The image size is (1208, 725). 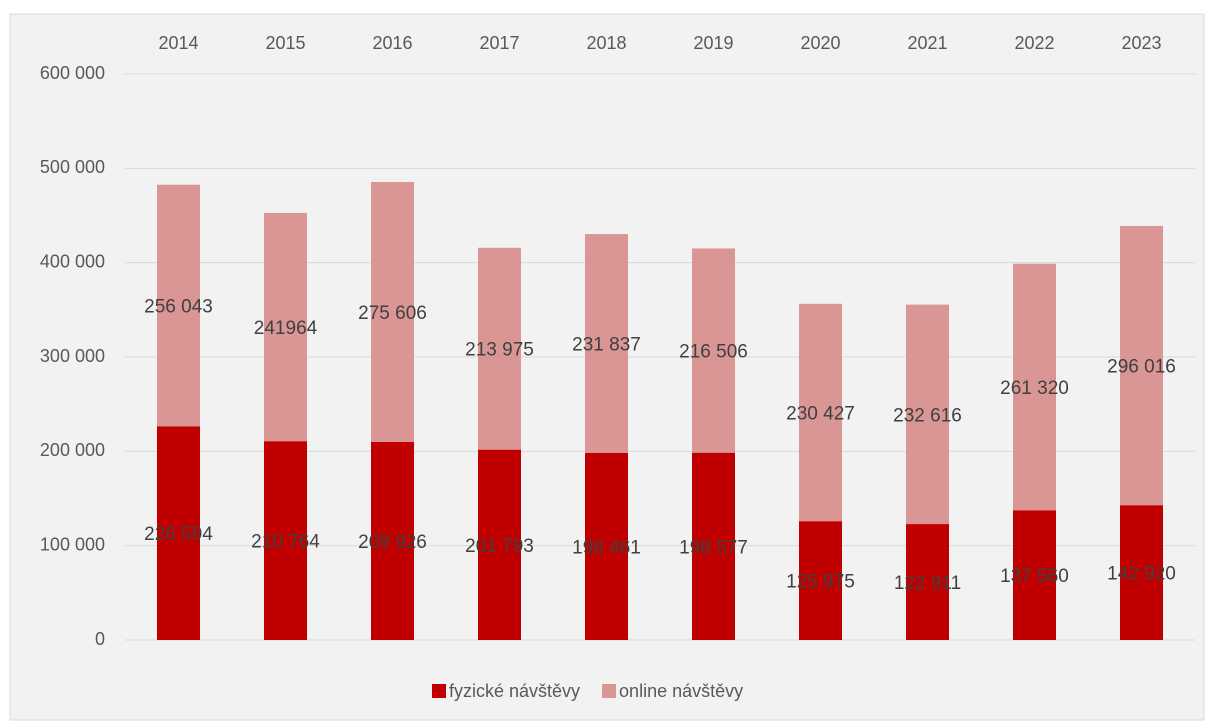 What do you see at coordinates (285, 43) in the screenshot?
I see `x-tick-label: 2015` at bounding box center [285, 43].